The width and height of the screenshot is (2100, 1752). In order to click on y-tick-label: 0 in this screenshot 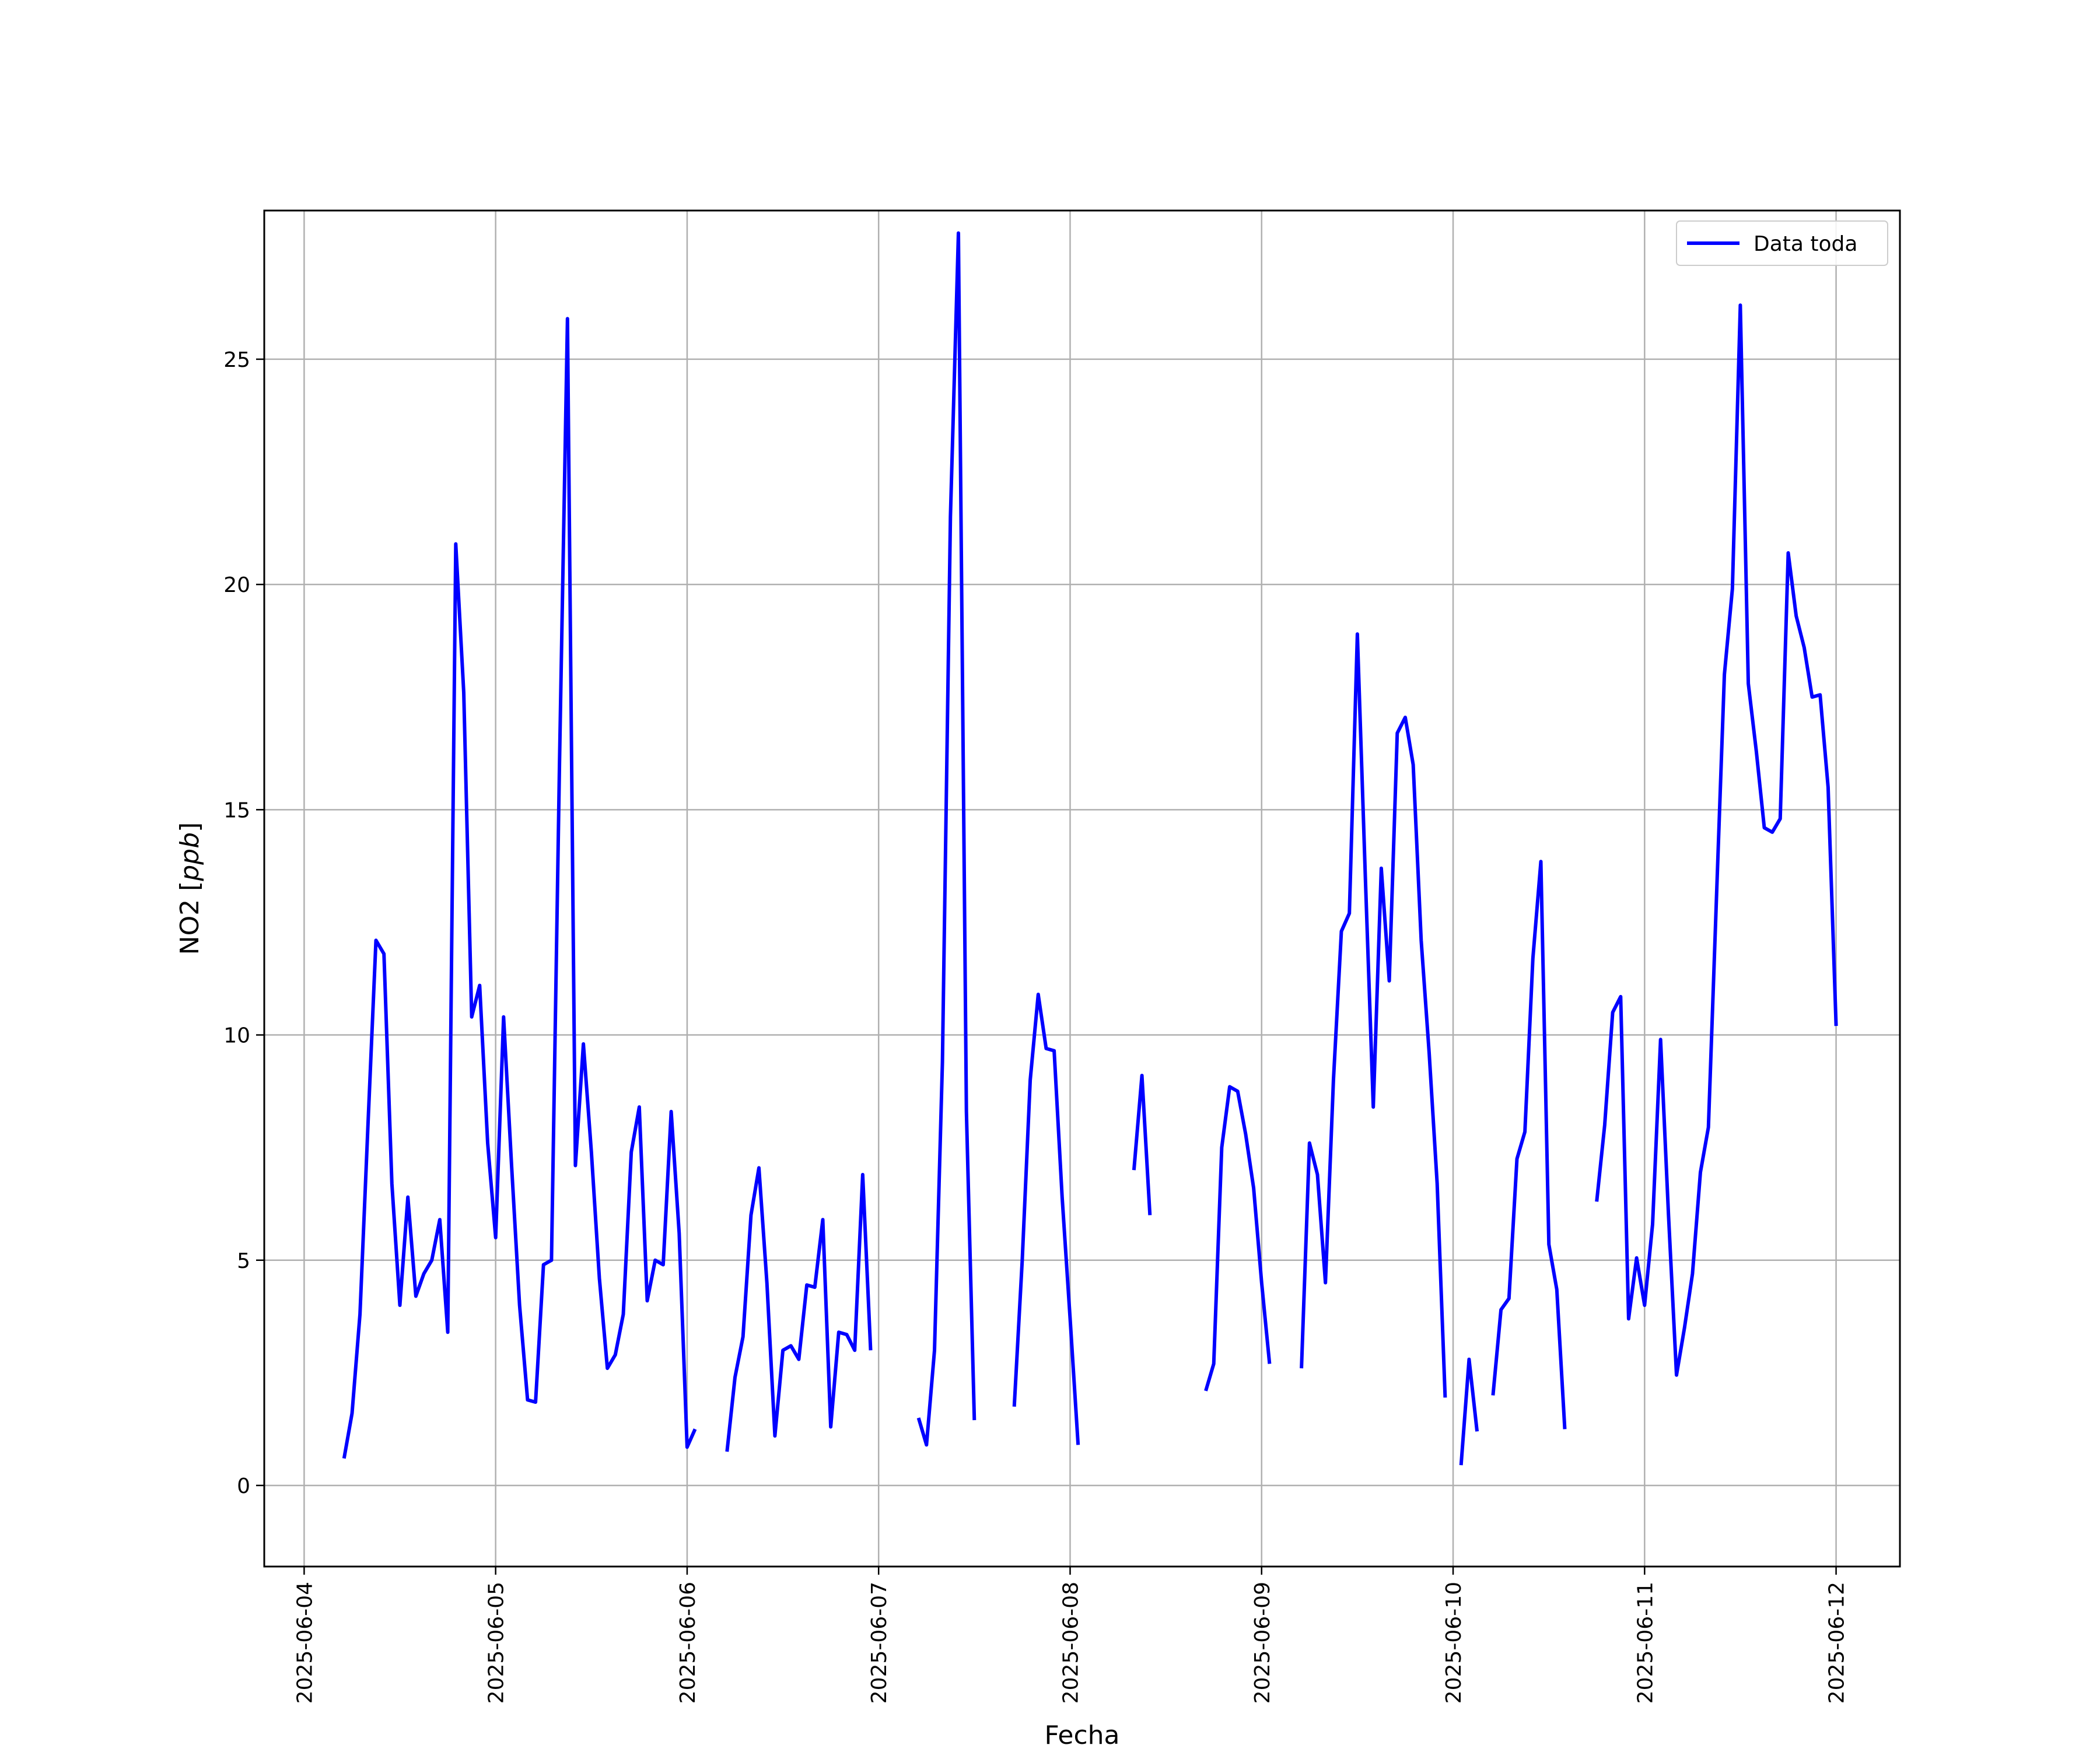, I will do `click(243, 1486)`.